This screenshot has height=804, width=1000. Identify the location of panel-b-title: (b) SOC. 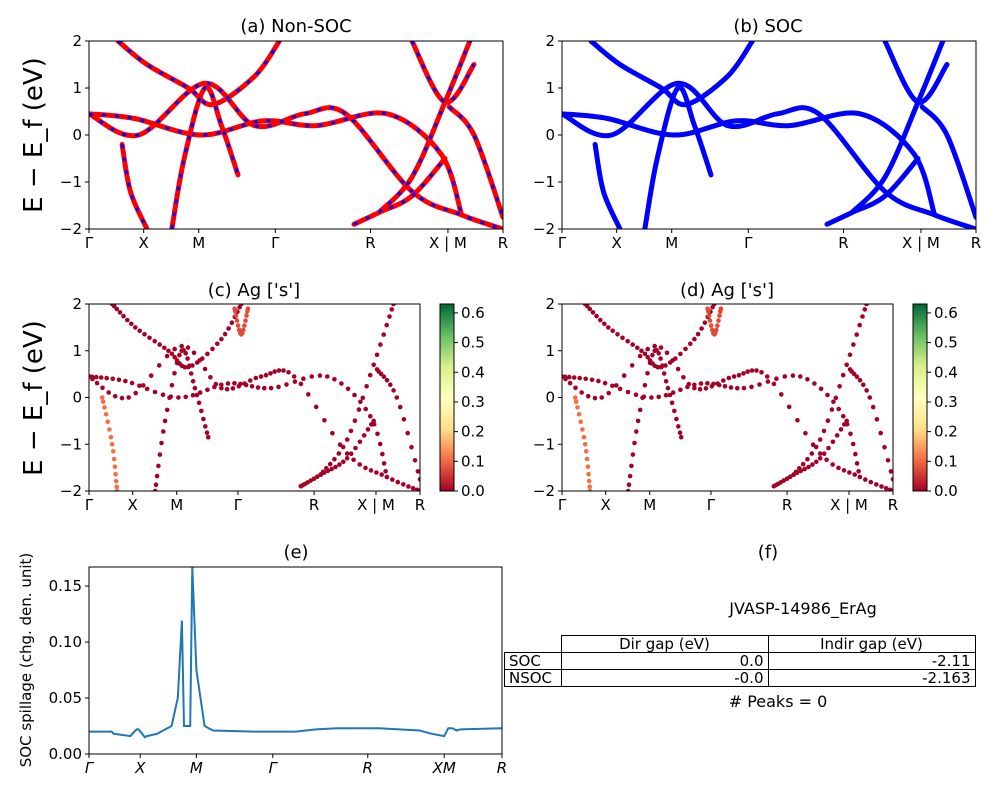
(767, 26).